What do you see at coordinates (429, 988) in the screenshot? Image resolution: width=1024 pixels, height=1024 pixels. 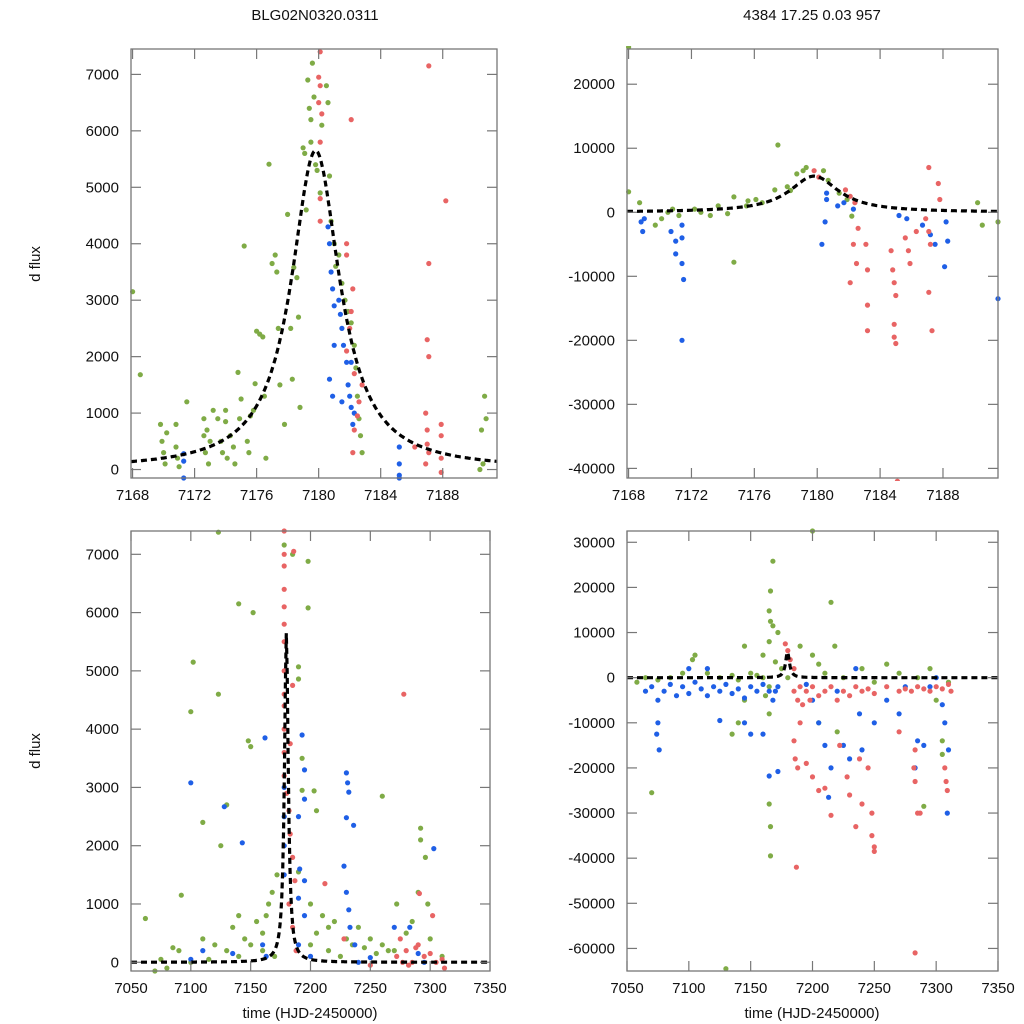 I see `x-tick-label: 7300` at bounding box center [429, 988].